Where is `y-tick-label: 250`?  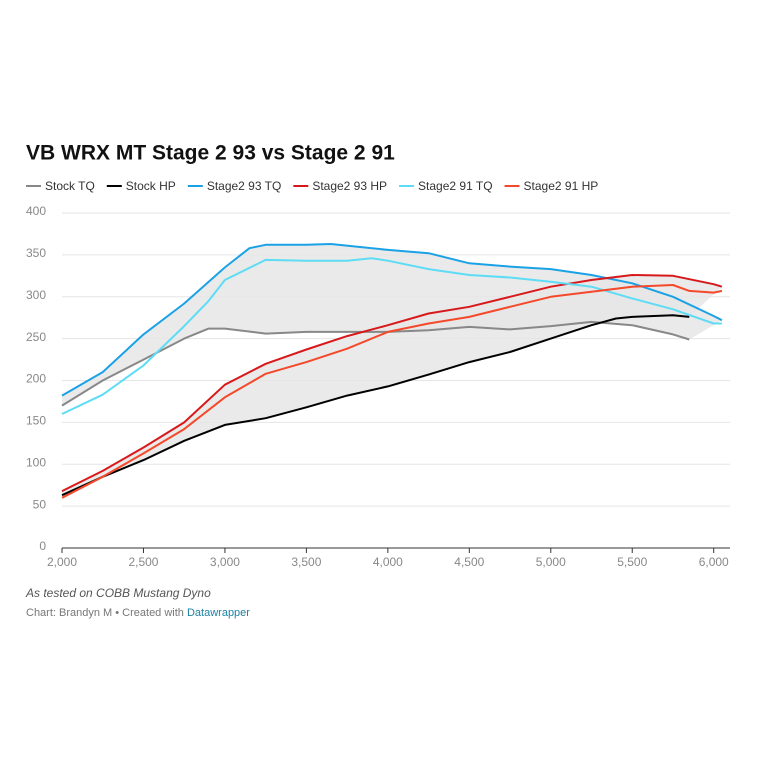
y-tick-label: 250 is located at coordinates (36, 337).